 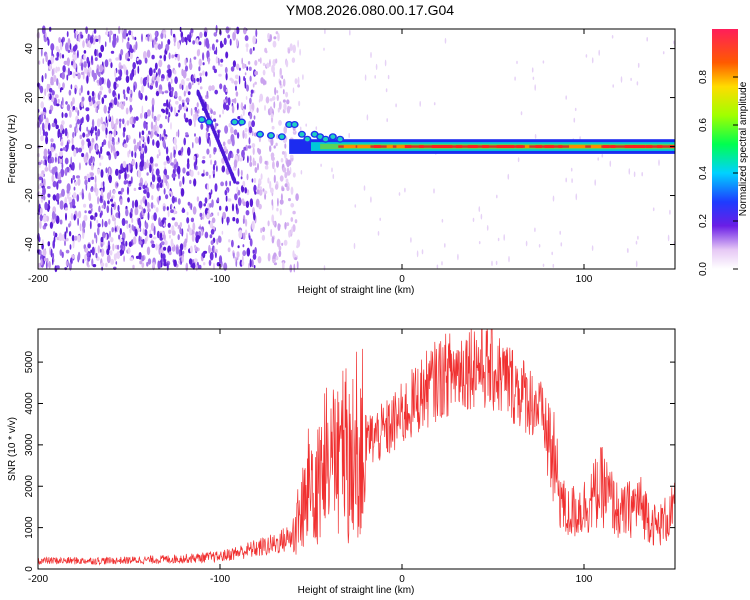 What do you see at coordinates (703, 125) in the screenshot?
I see `colorbar-tick-label: 0.6` at bounding box center [703, 125].